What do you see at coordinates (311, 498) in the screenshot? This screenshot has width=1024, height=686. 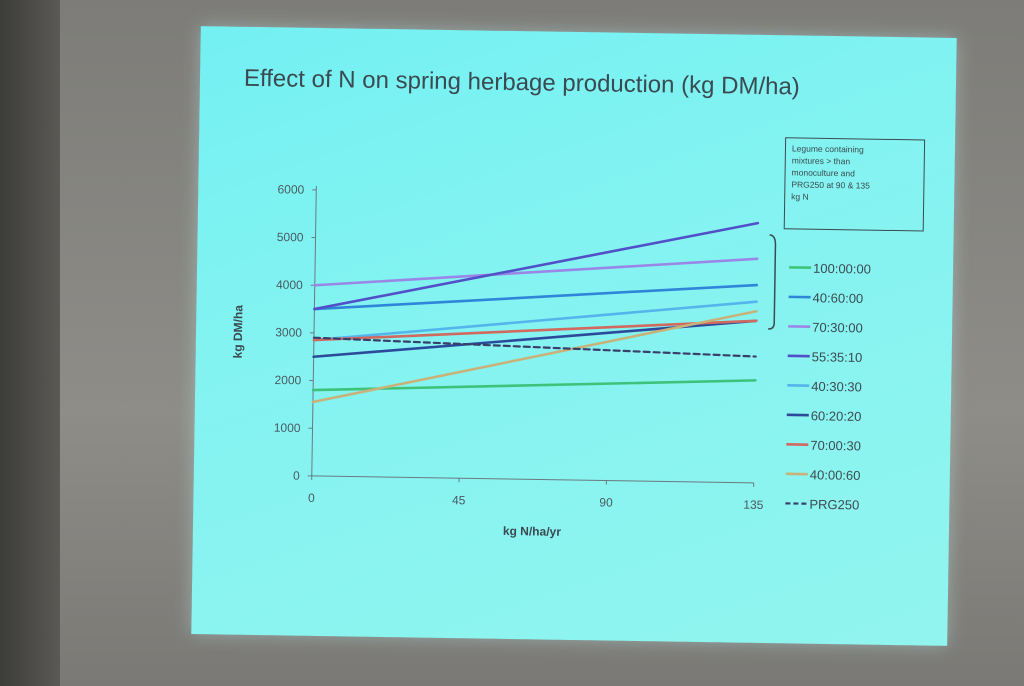 I see `x-tick-label: 0` at bounding box center [311, 498].